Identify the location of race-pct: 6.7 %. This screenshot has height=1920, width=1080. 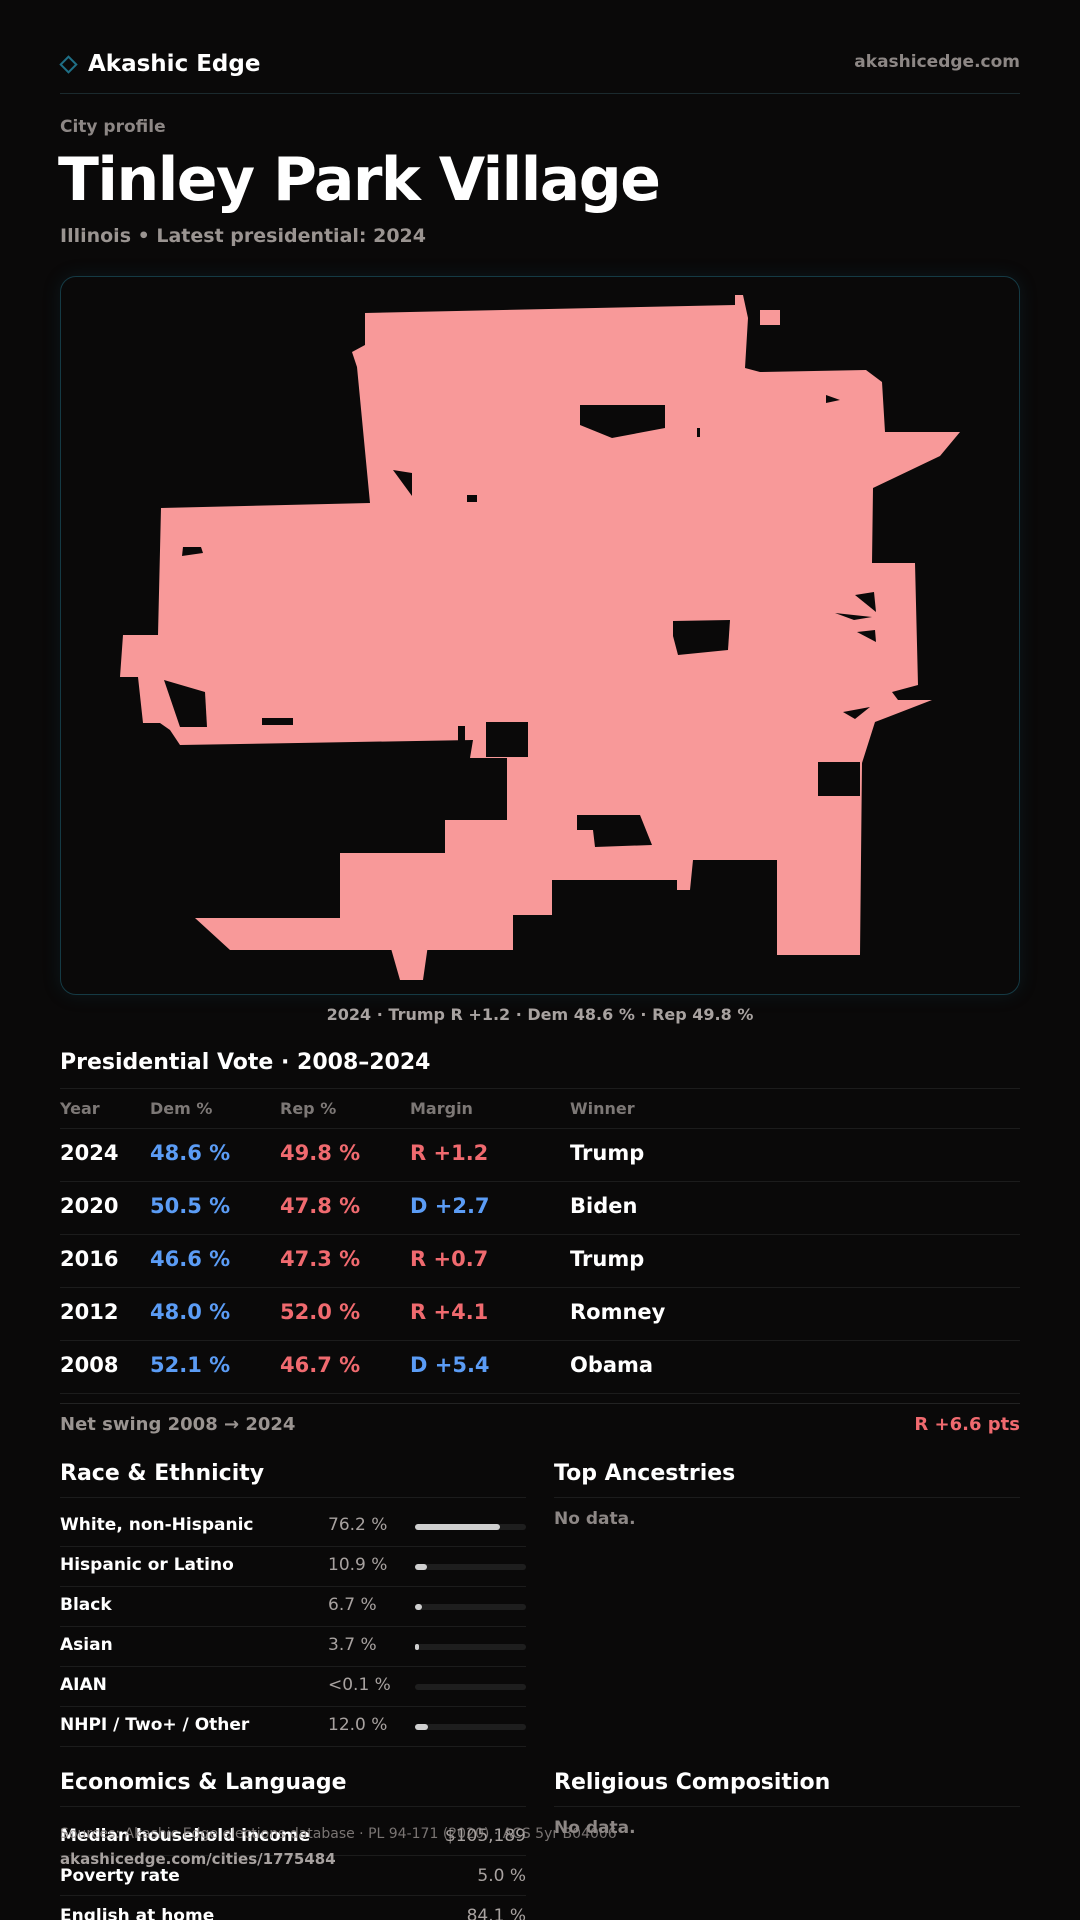
(352, 1605).